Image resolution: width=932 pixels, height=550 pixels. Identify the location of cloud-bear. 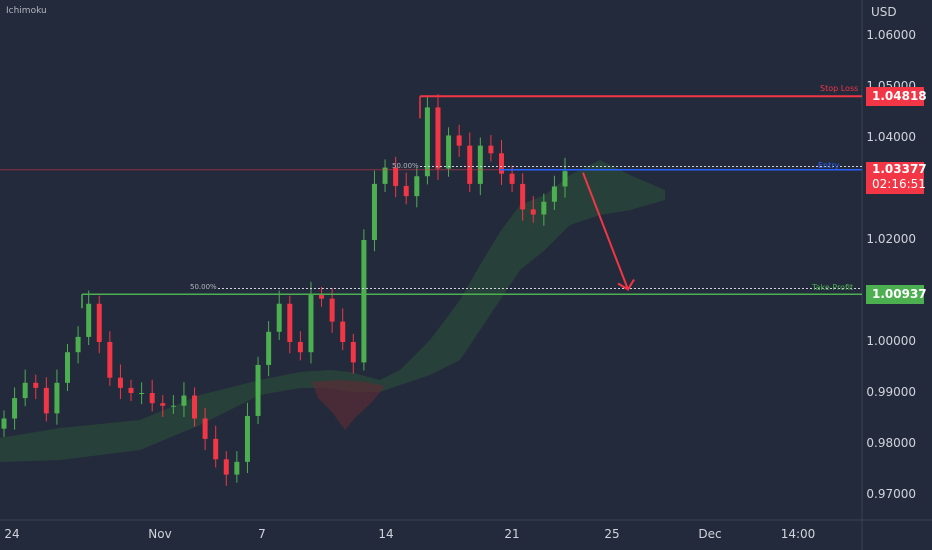
(348, 405).